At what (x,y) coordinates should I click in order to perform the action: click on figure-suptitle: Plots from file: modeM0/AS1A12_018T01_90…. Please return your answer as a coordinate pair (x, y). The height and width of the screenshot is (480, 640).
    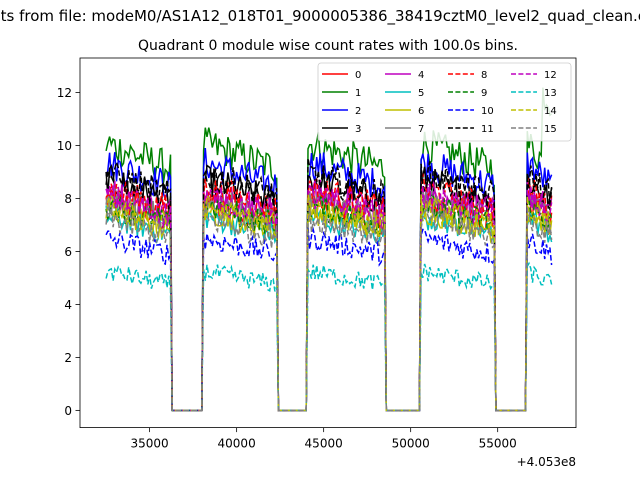
    Looking at the image, I should click on (320, 16).